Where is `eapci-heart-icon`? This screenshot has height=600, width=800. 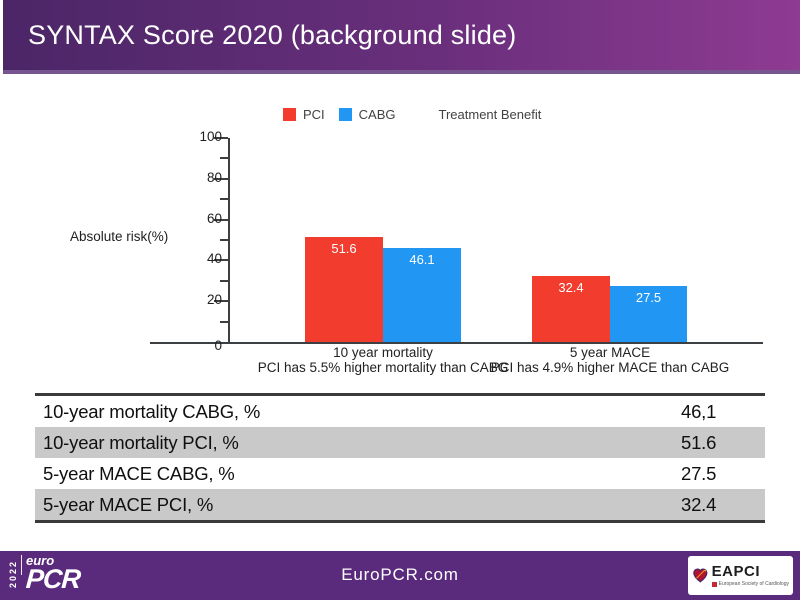
eapci-heart-icon is located at coordinates (700, 575).